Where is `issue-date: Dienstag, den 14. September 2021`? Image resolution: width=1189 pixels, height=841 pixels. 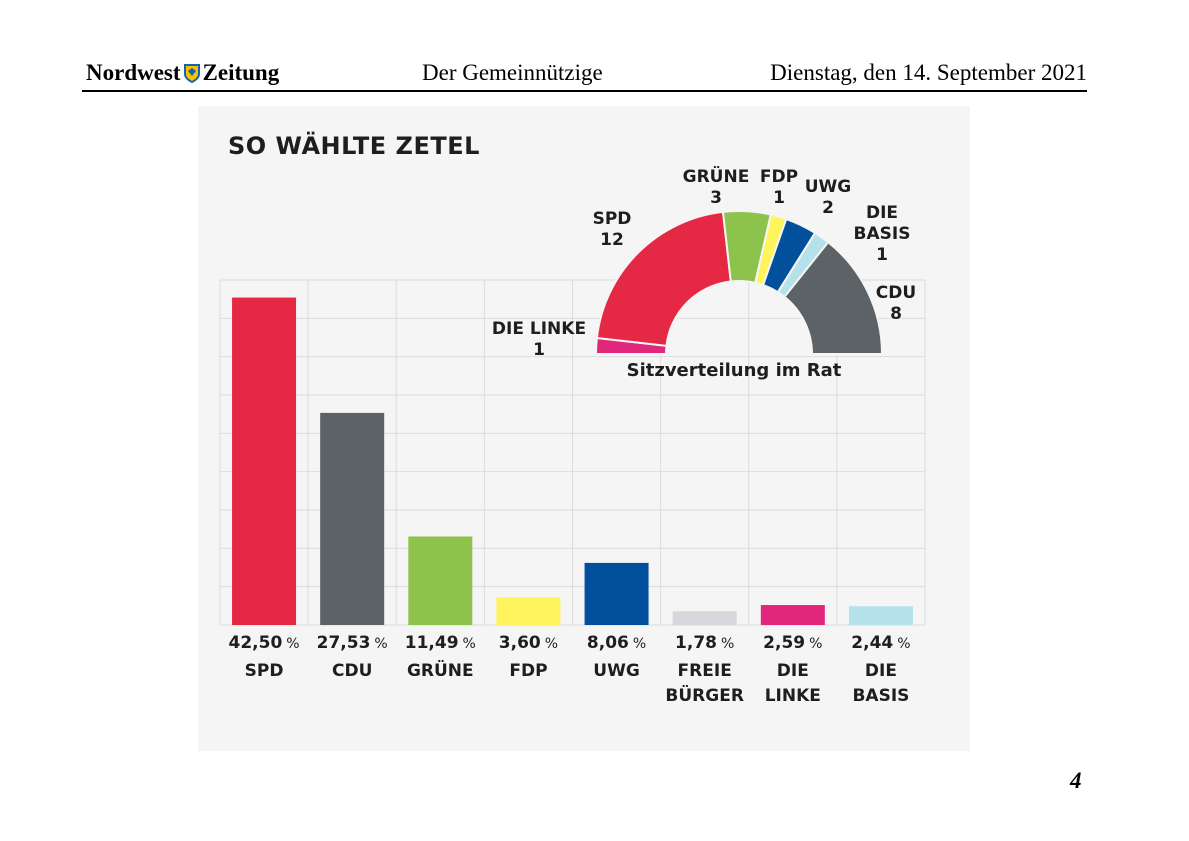 issue-date: Dienstag, den 14. September 2021 is located at coordinates (928, 72).